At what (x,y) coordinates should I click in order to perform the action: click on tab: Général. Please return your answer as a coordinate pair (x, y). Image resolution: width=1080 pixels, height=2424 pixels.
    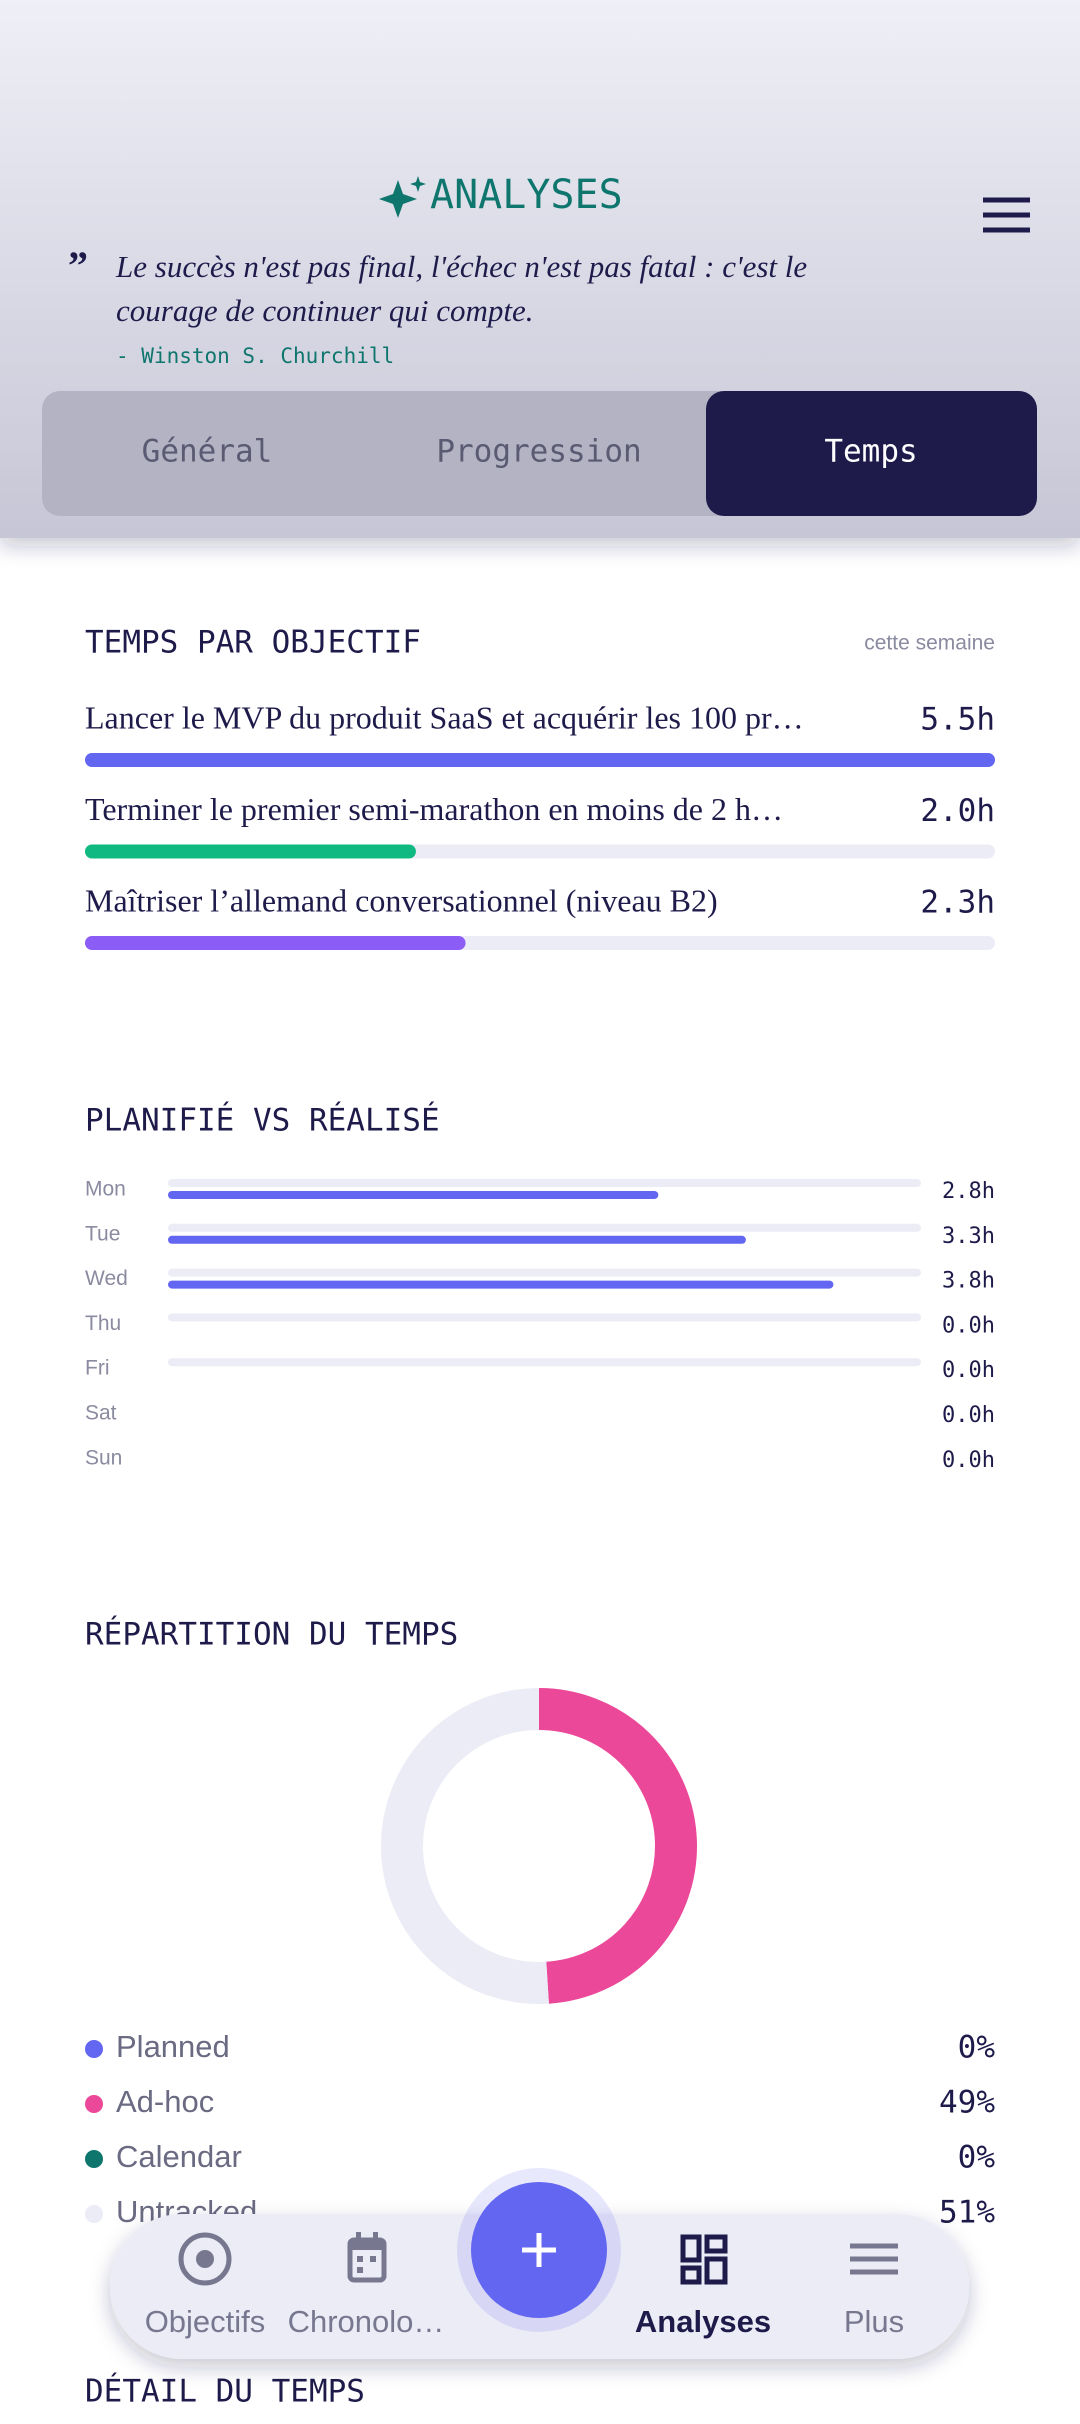
    Looking at the image, I should click on (207, 452).